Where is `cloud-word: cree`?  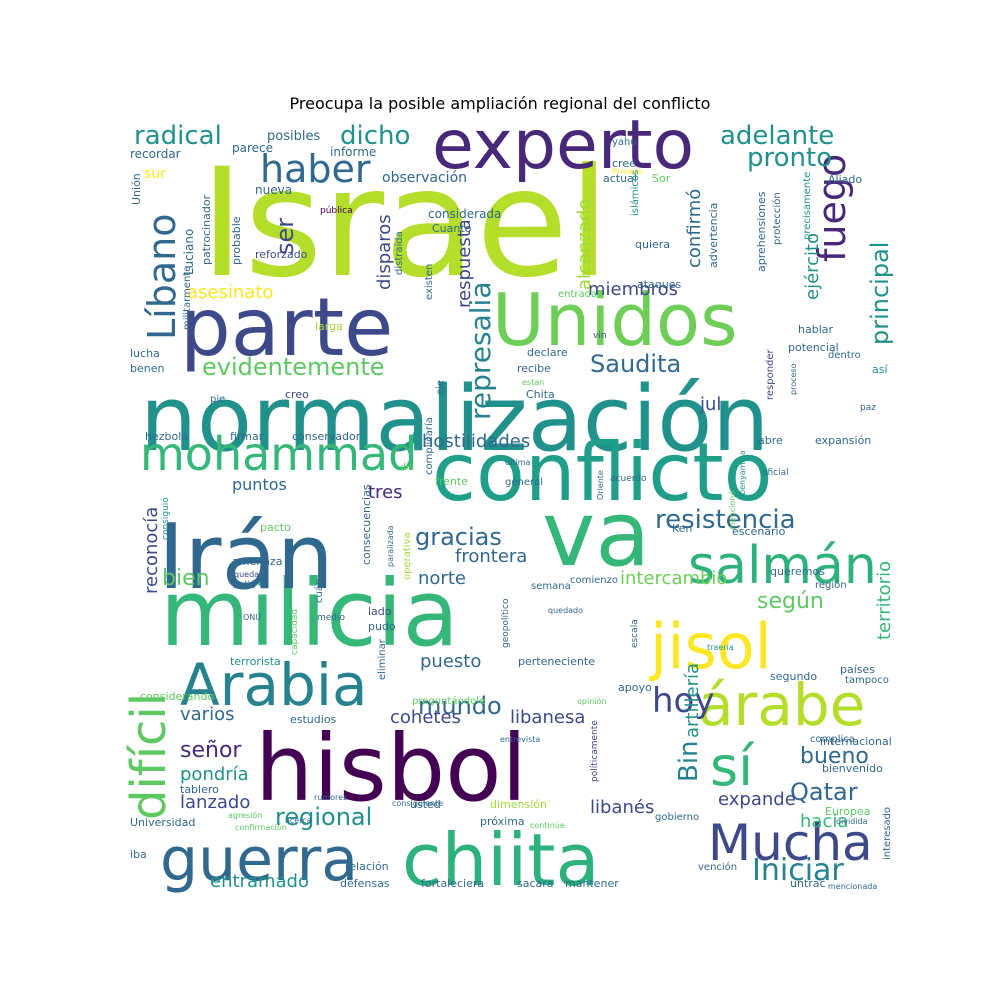
cloud-word: cree is located at coordinates (624, 163).